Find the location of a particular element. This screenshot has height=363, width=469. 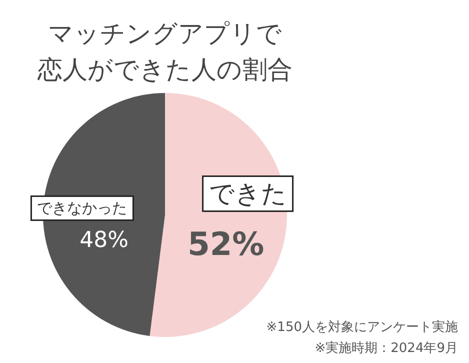

category-label: できなかった is located at coordinates (82, 208).